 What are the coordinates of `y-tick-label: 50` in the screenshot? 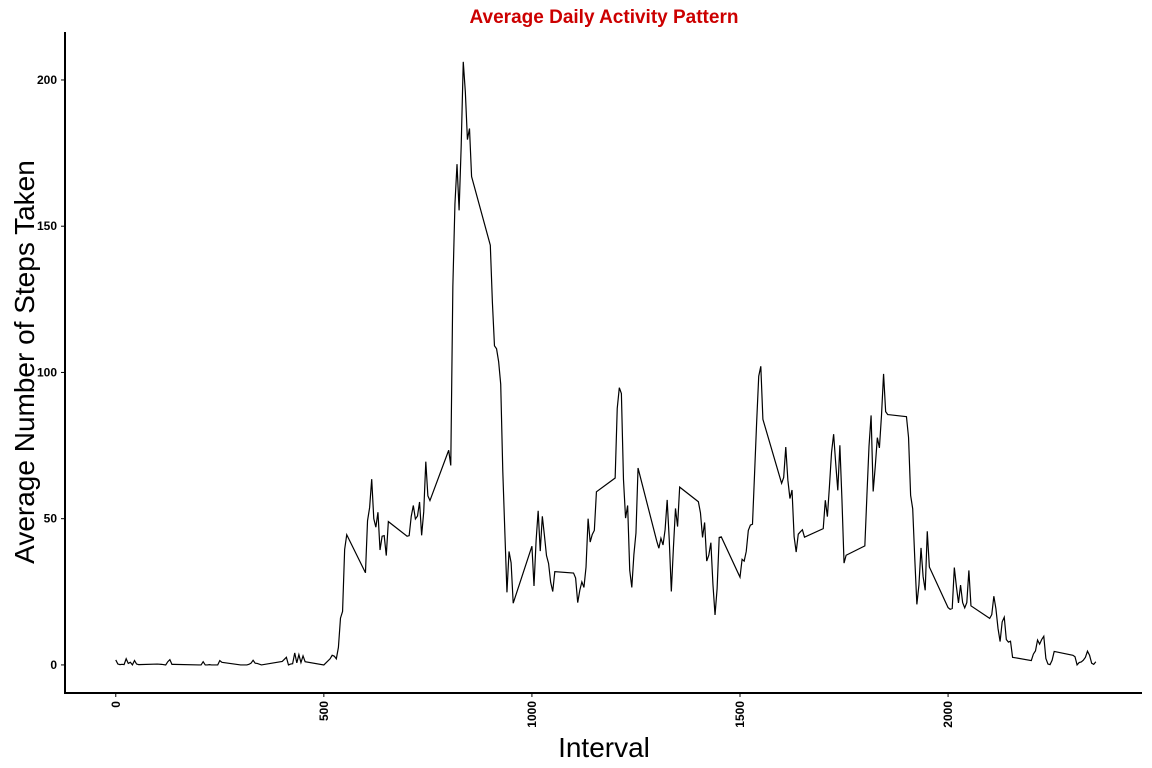 It's located at (51, 519).